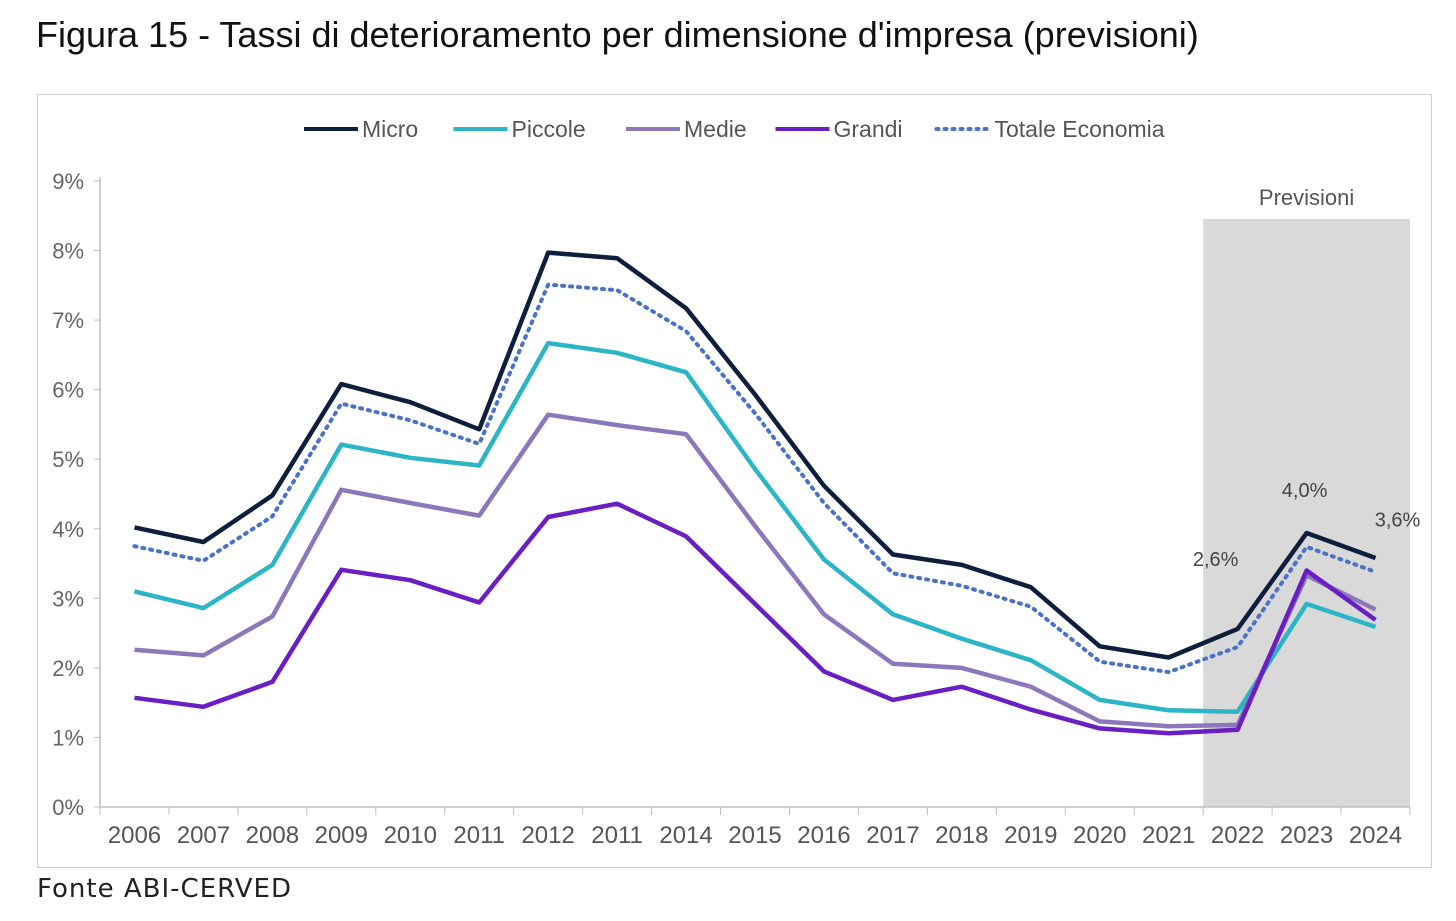 The image size is (1456, 921). I want to click on y-tick-label: 6%, so click(68, 390).